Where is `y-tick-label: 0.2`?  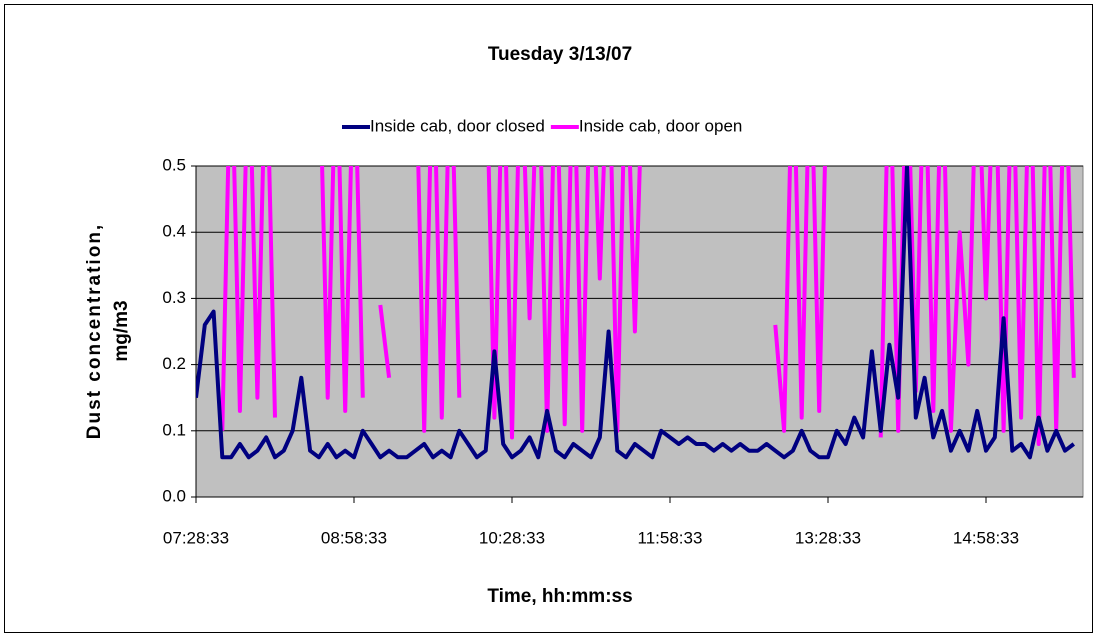
y-tick-label: 0.2 is located at coordinates (174, 363).